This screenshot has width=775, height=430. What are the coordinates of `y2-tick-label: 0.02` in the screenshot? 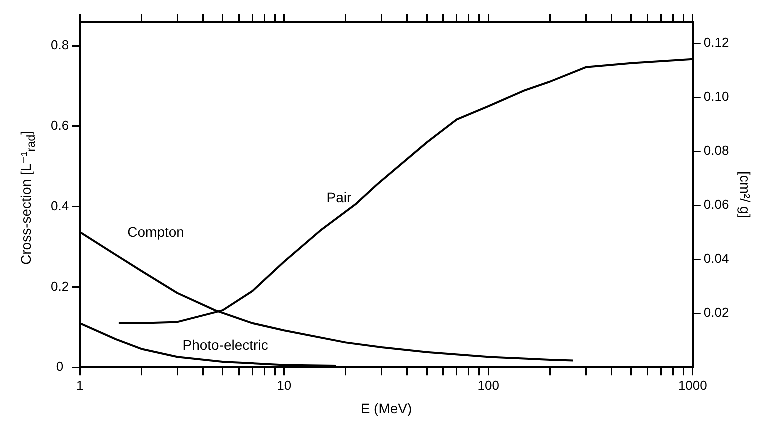 It's located at (717, 312).